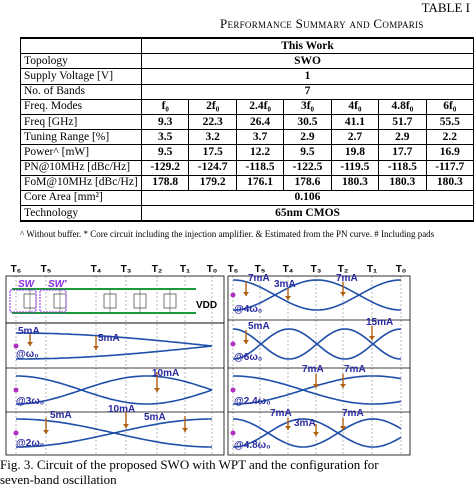 The image size is (474, 487). Describe the element at coordinates (27, 284) in the screenshot. I see `switch-label: SW` at that location.